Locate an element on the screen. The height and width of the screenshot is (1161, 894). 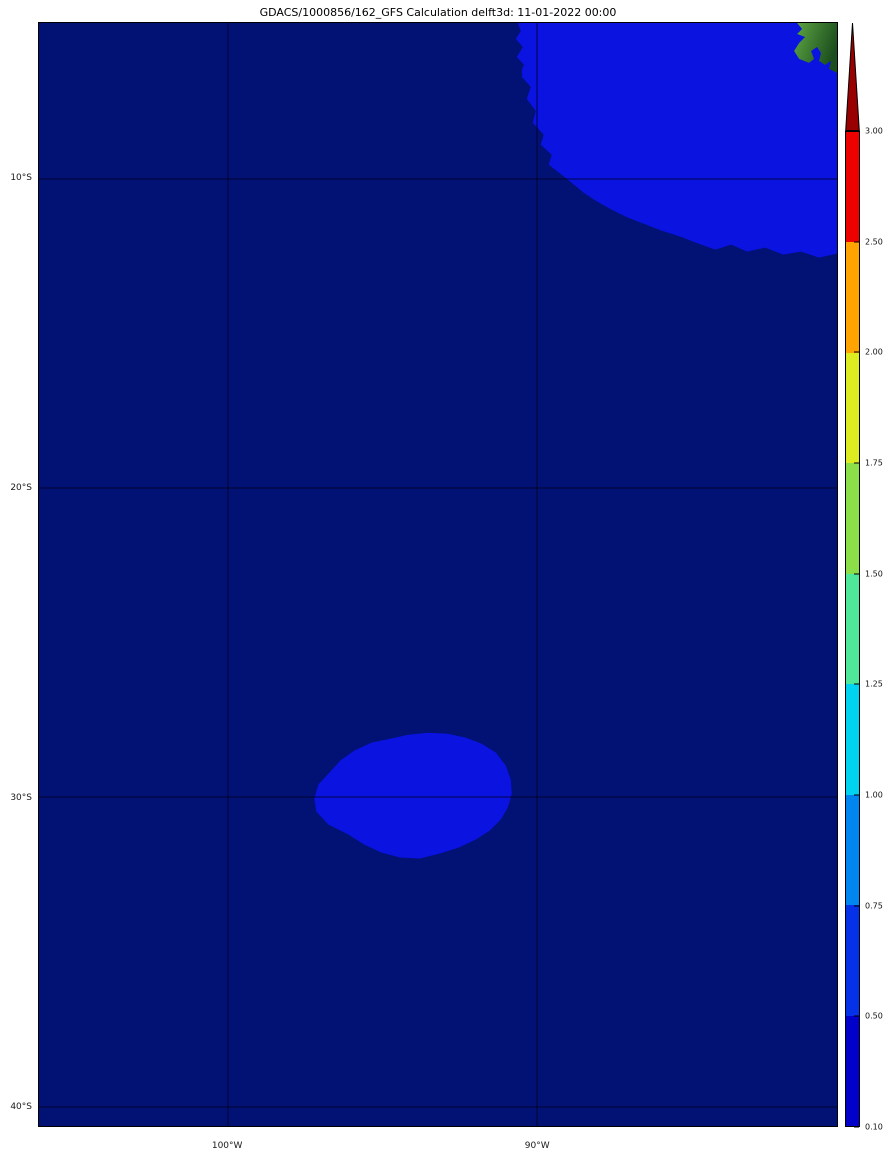
lon-tick-label: 90°W is located at coordinates (537, 1146).